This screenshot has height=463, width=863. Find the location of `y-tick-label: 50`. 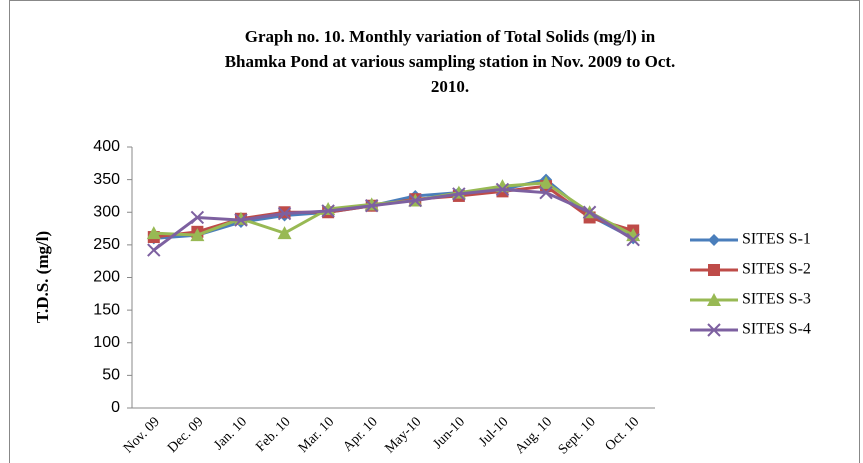

y-tick-label: 50 is located at coordinates (111, 375).